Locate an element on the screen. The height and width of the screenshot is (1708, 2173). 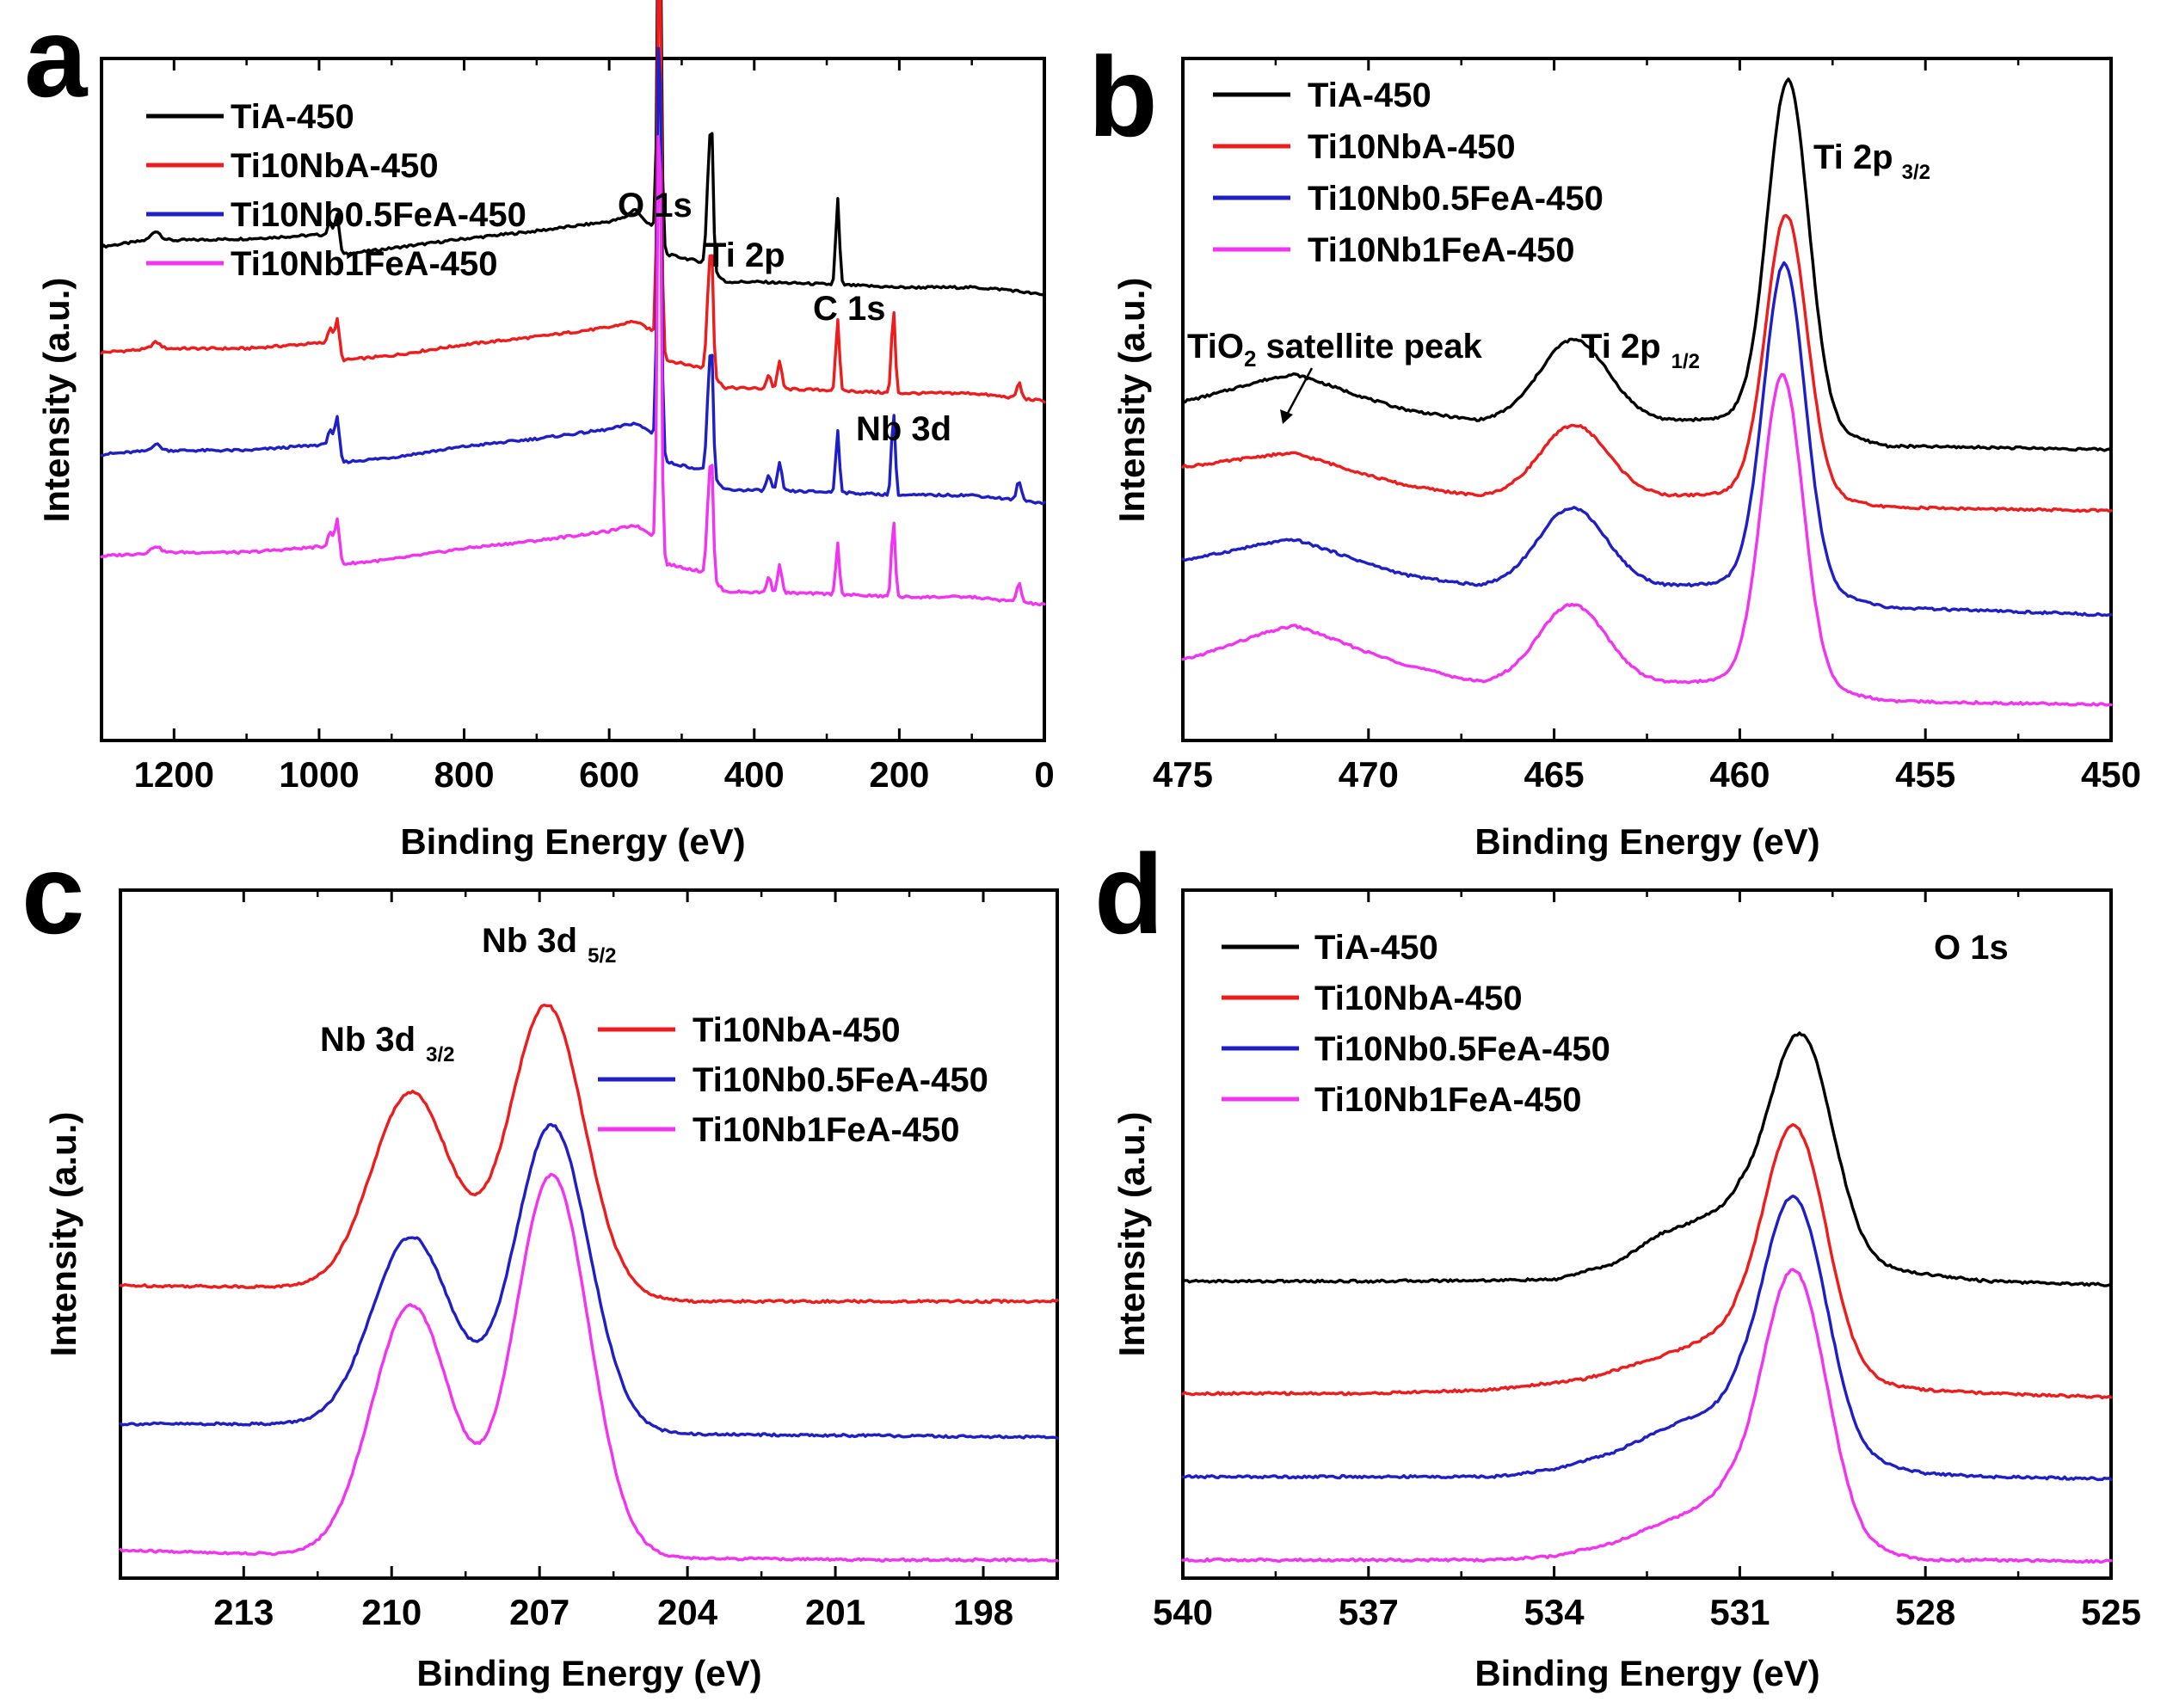
annotation-ti2p-a: Ti 2p is located at coordinates (745, 255).